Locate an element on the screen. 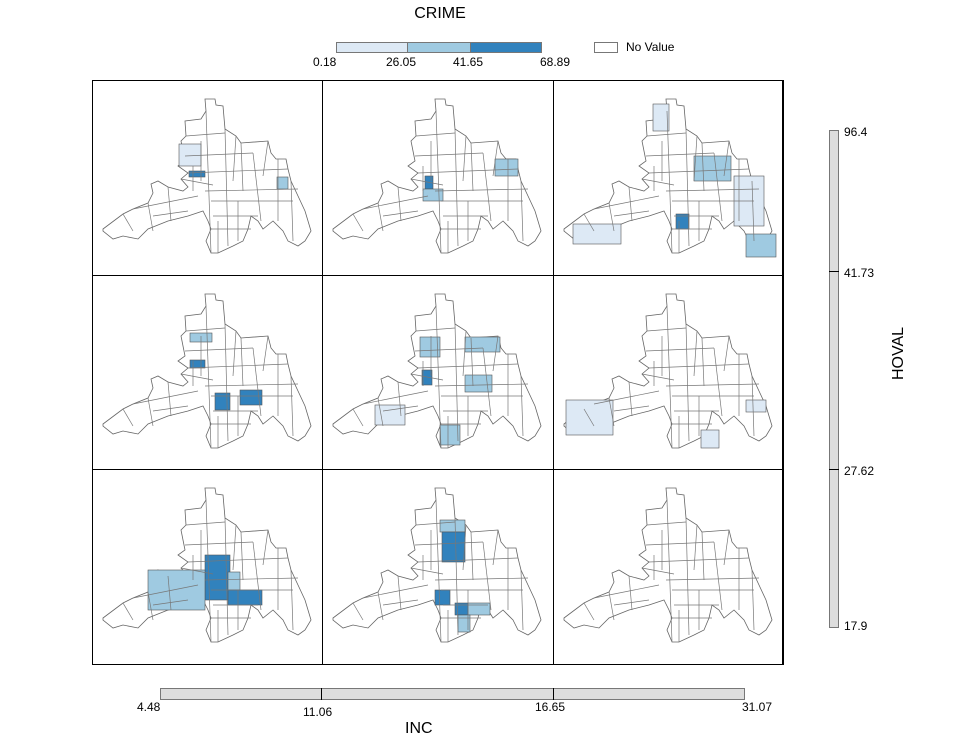  region-outline is located at coordinates (668, 176).